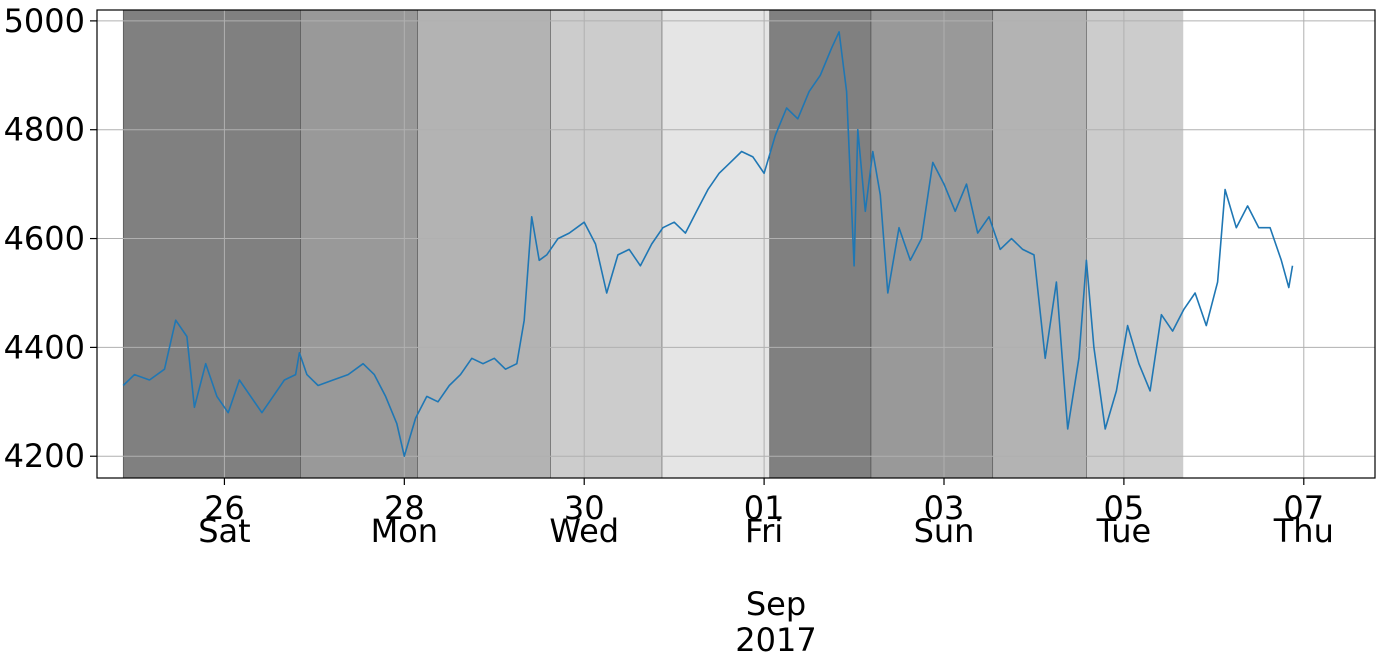 This screenshot has width=1385, height=665. Describe the element at coordinates (584, 508) in the screenshot. I see `x-tick-label-day: 30` at that location.